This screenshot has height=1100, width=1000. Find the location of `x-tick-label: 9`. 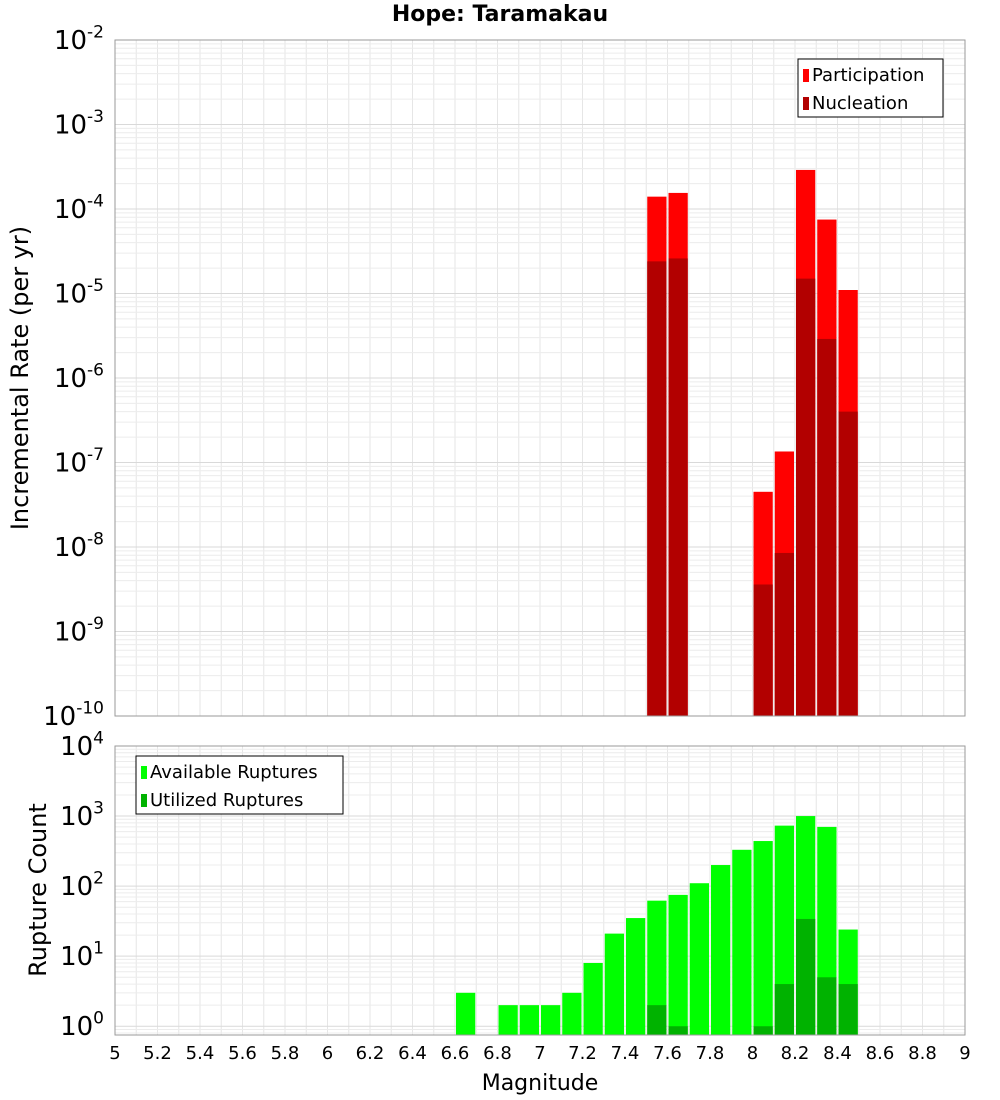

x-tick-label: 9 is located at coordinates (964, 1053).